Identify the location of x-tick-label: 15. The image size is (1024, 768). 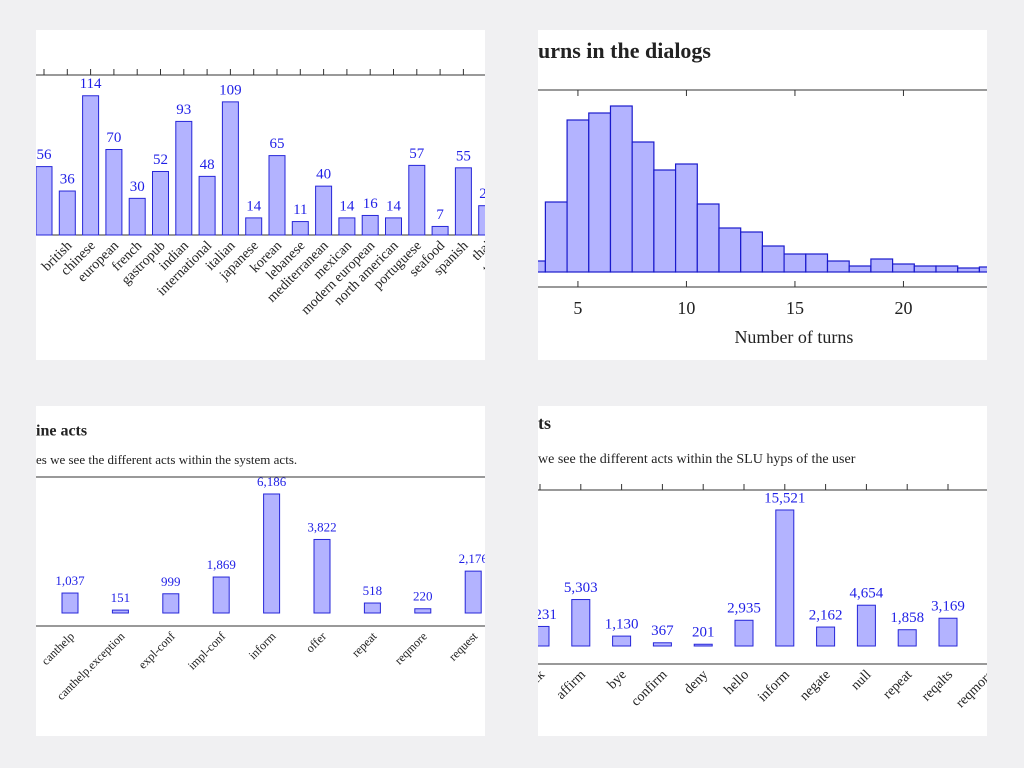
(795, 308).